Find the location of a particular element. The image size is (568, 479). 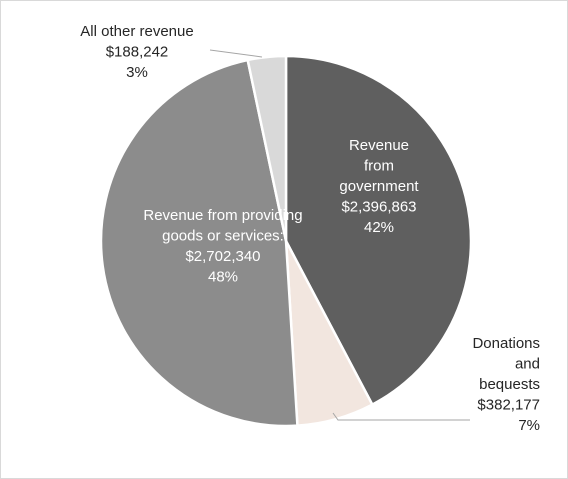

data-label-all-other-revenue-percent: 3% is located at coordinates (137, 72).